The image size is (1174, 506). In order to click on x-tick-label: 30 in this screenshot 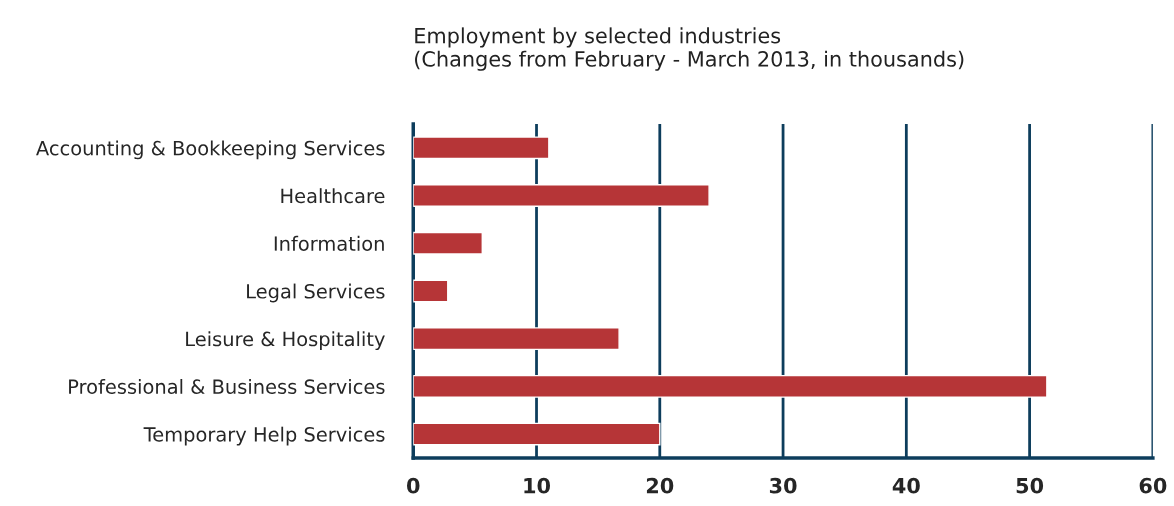, I will do `click(783, 485)`.